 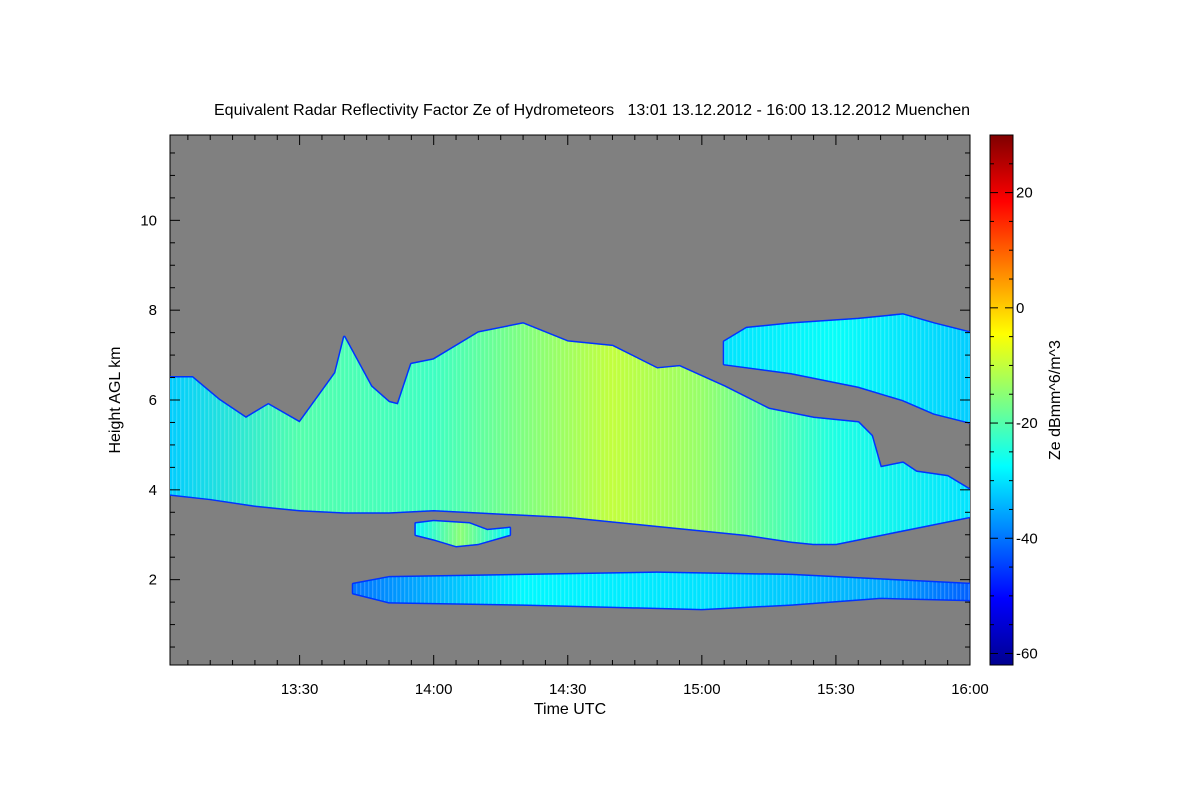 What do you see at coordinates (836, 689) in the screenshot?
I see `x-tick-label: 15:30` at bounding box center [836, 689].